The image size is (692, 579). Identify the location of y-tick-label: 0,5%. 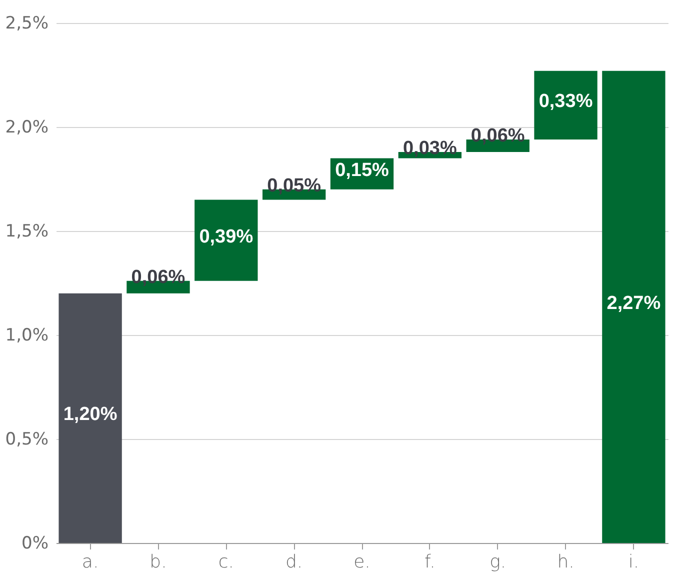
(26, 440).